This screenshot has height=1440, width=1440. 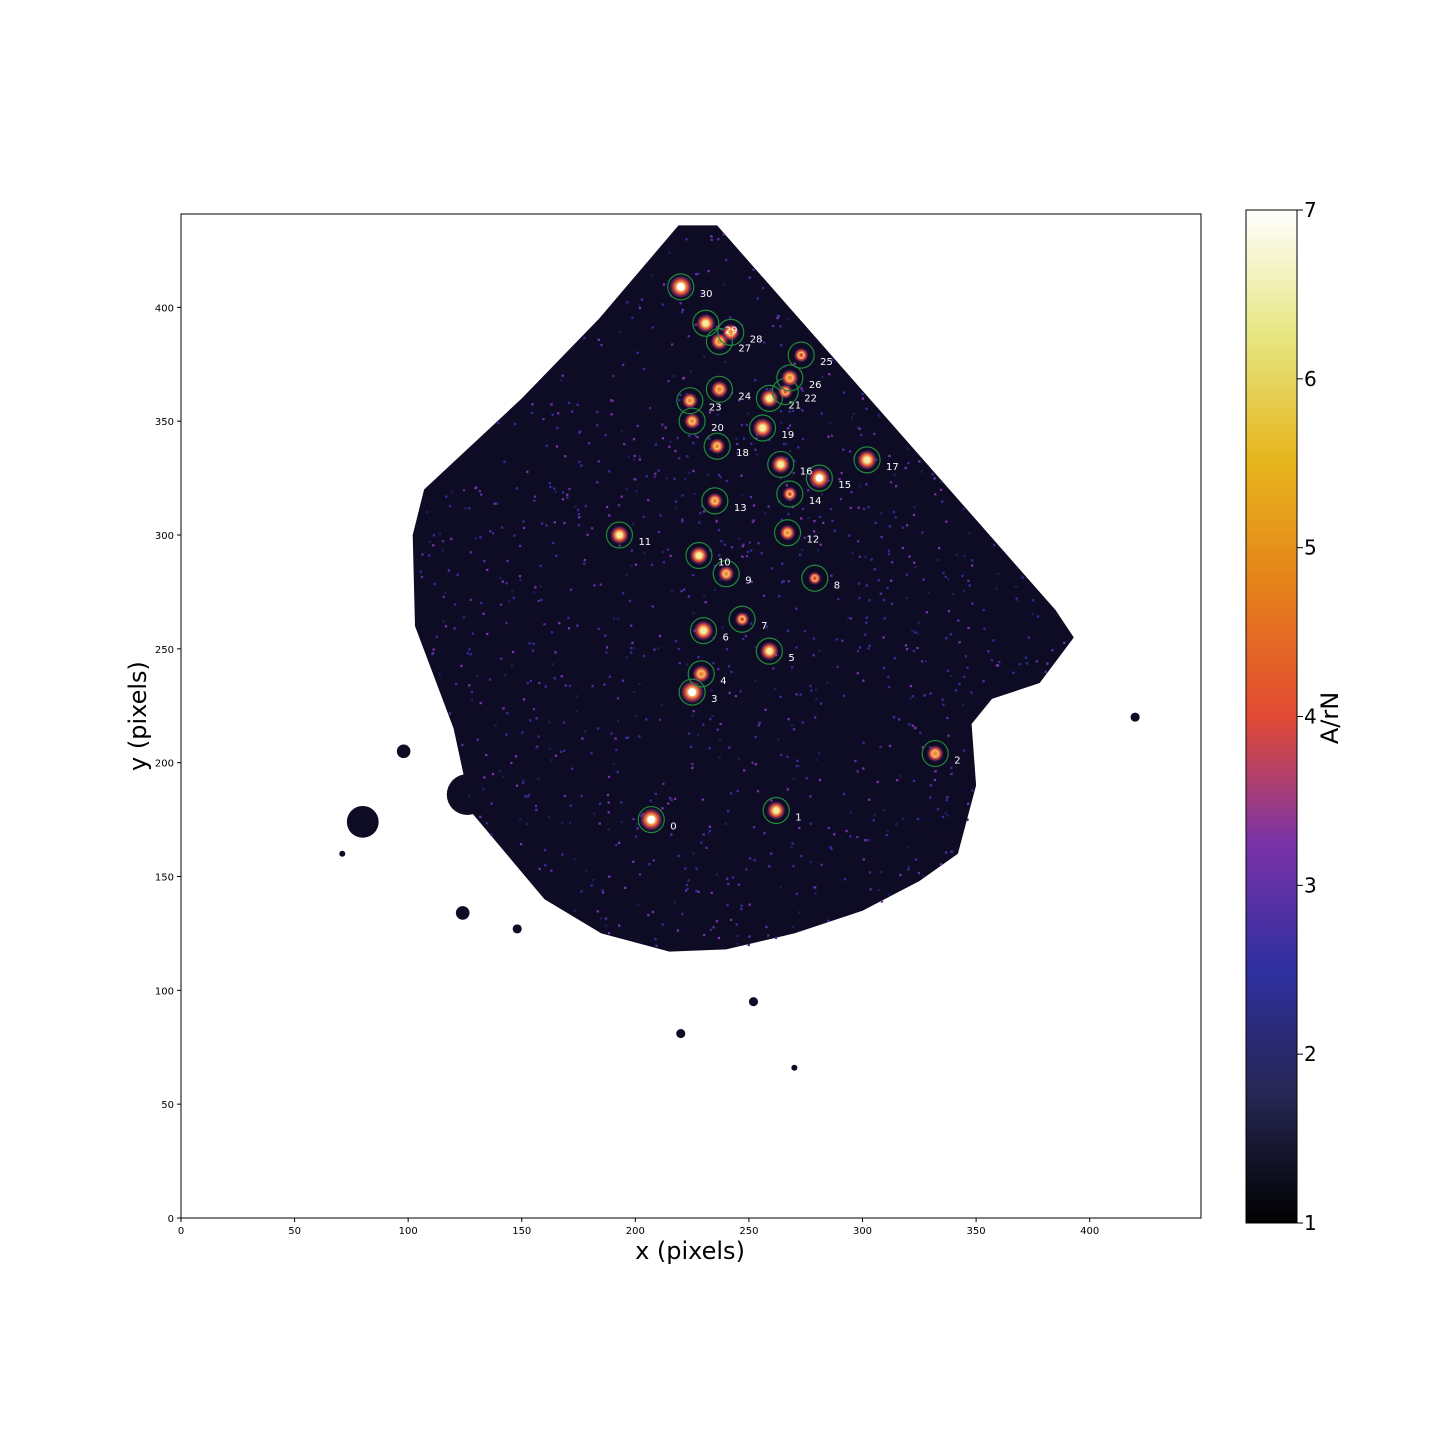 I want to click on source-label: 12, so click(x=813, y=540).